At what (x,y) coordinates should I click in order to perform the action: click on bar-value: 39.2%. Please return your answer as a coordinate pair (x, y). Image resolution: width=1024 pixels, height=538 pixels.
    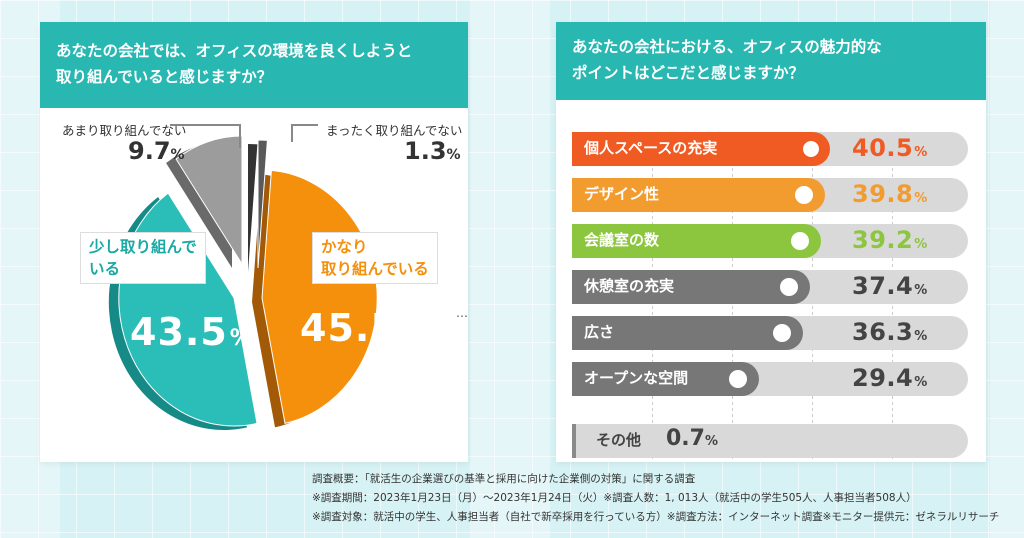
    Looking at the image, I should click on (890, 240).